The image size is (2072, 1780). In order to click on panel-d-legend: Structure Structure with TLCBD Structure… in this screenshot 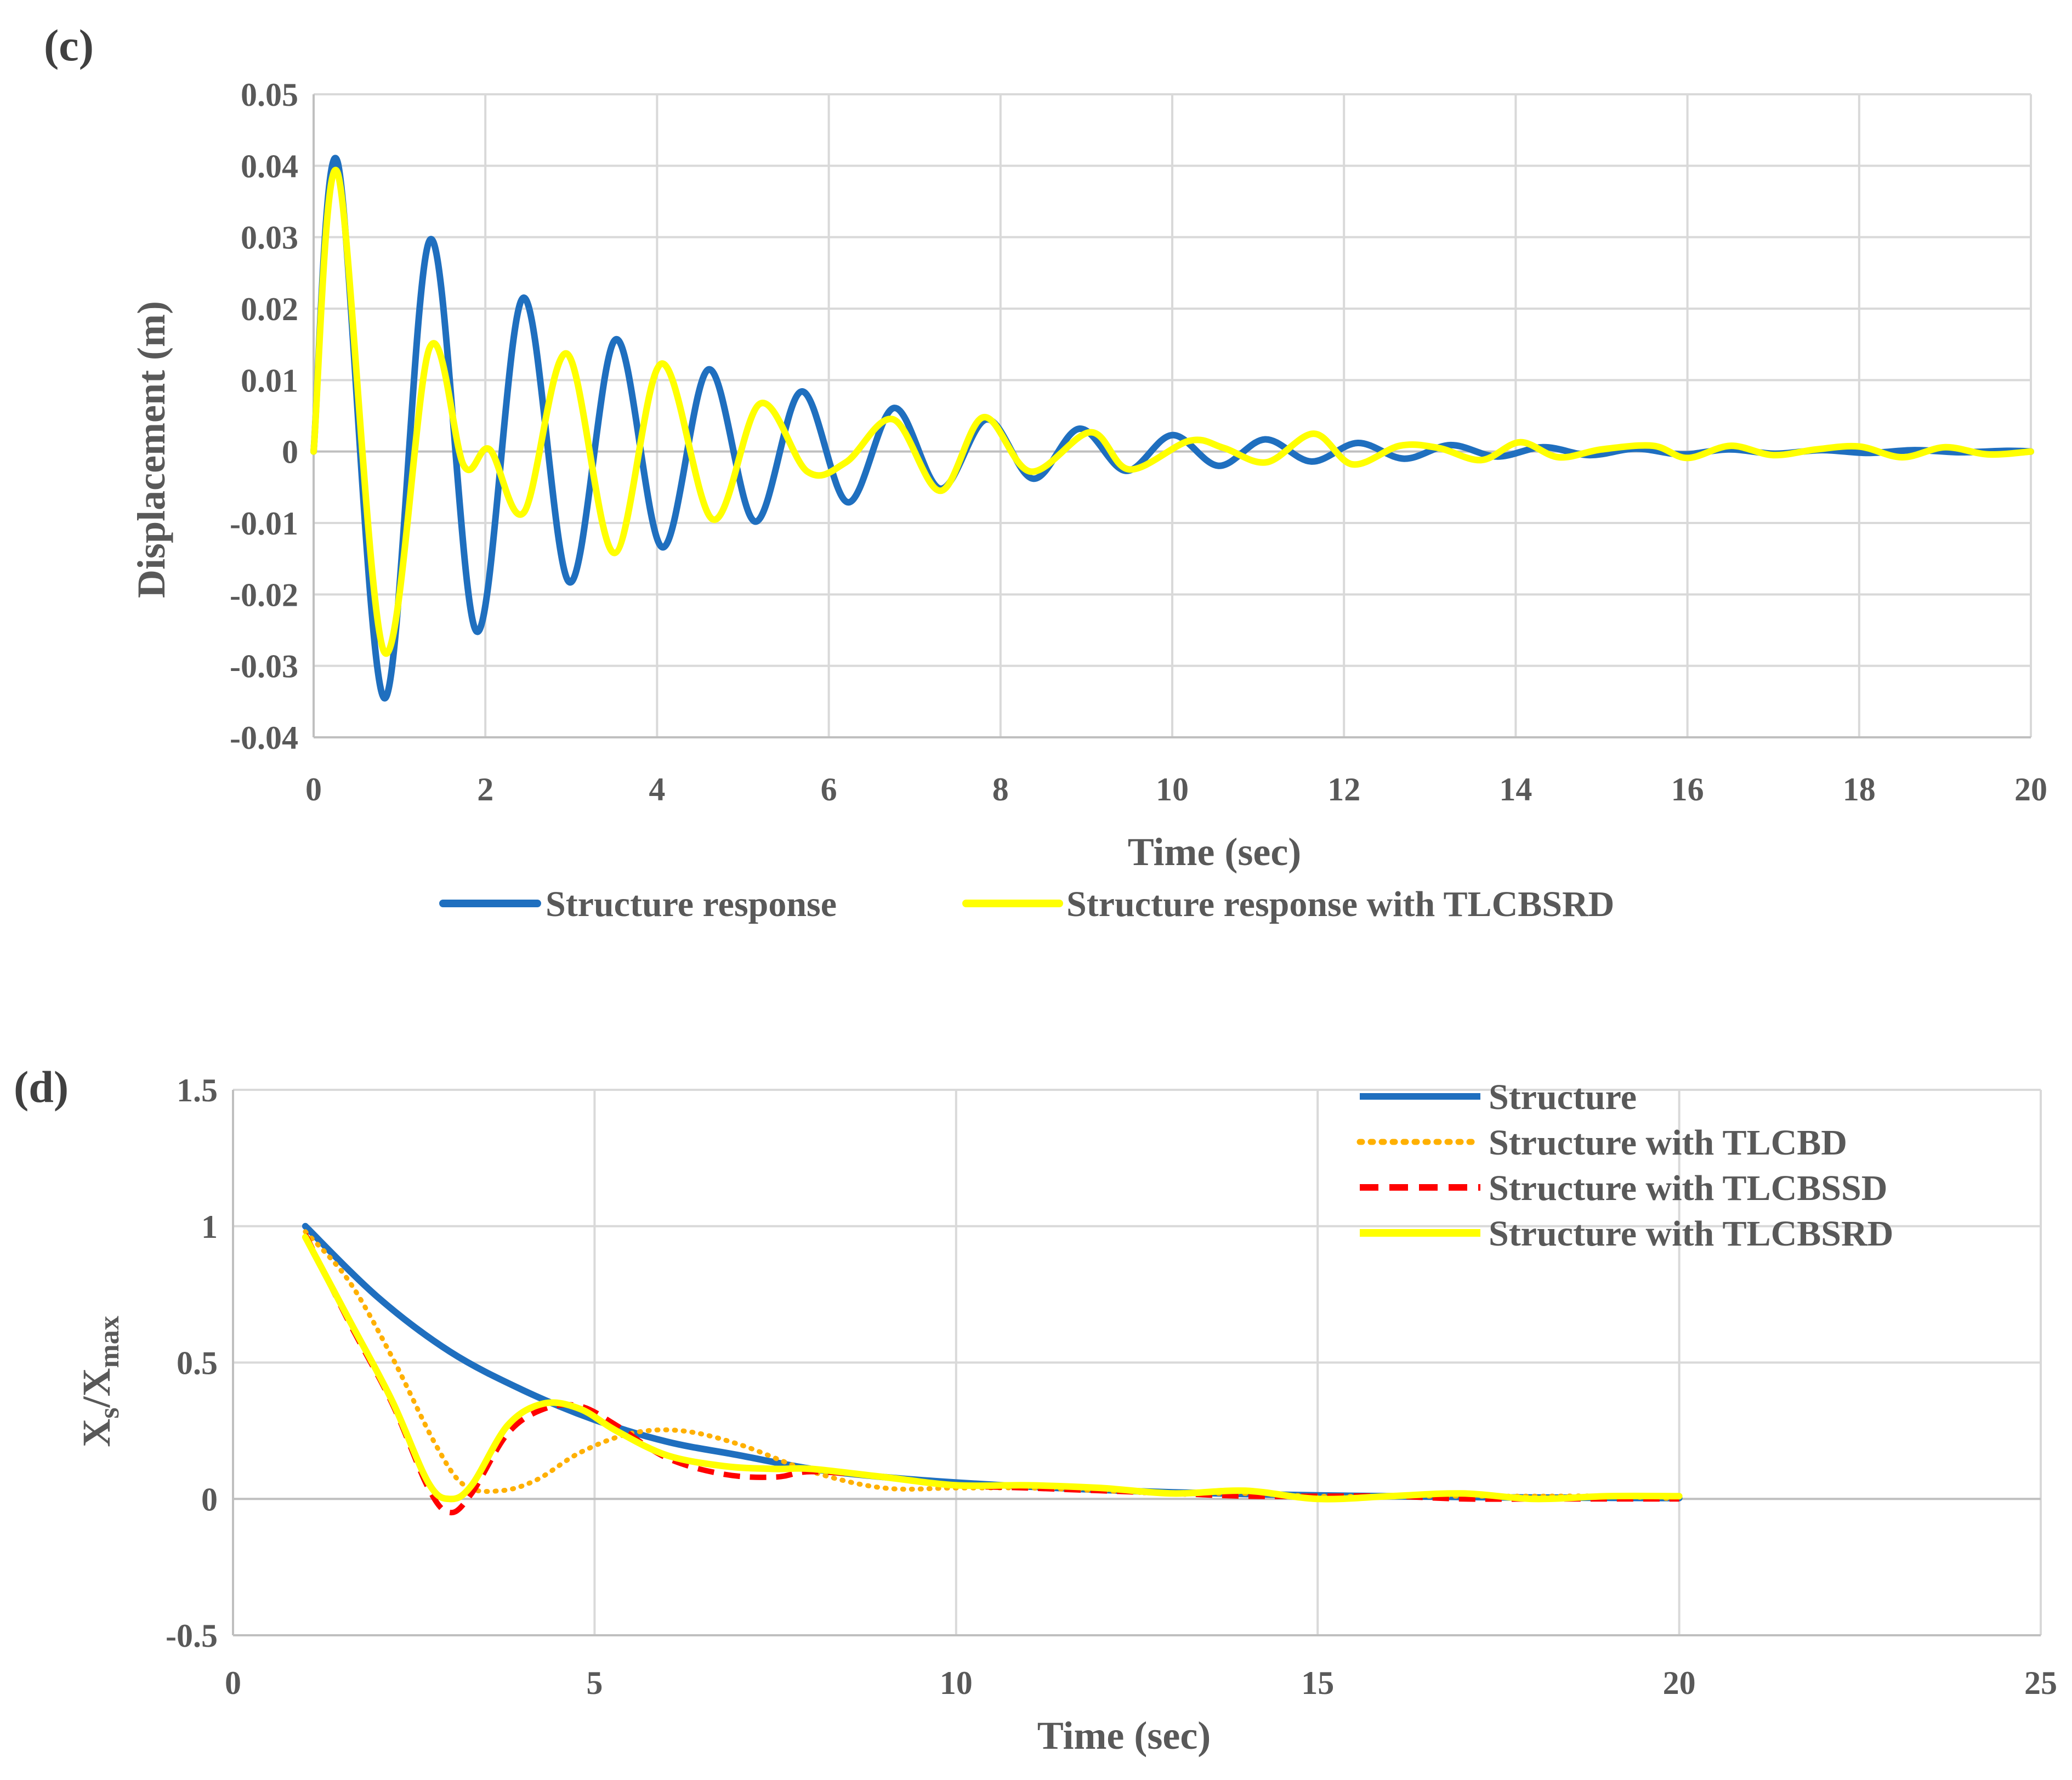, I will do `click(1624, 1165)`.